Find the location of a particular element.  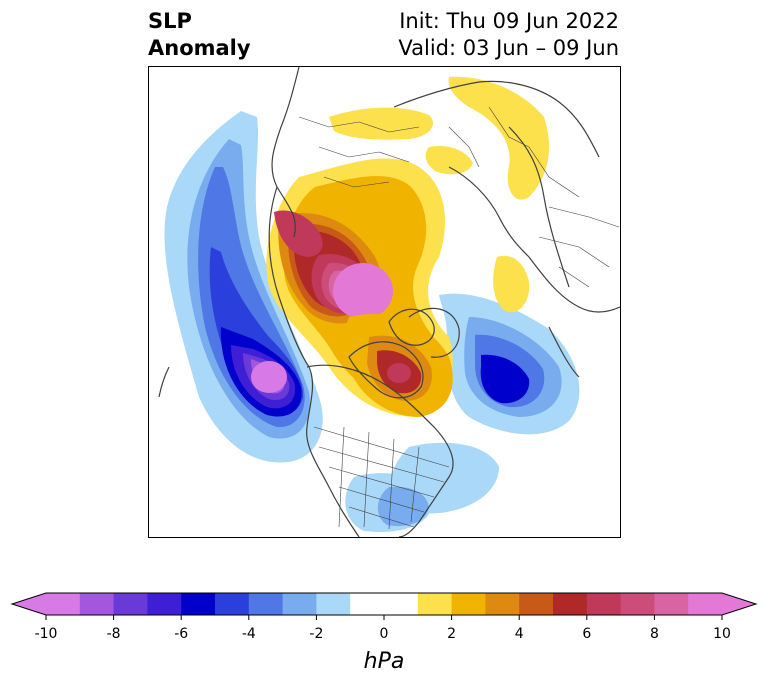

title-variable-line1: SLP is located at coordinates (170, 21).